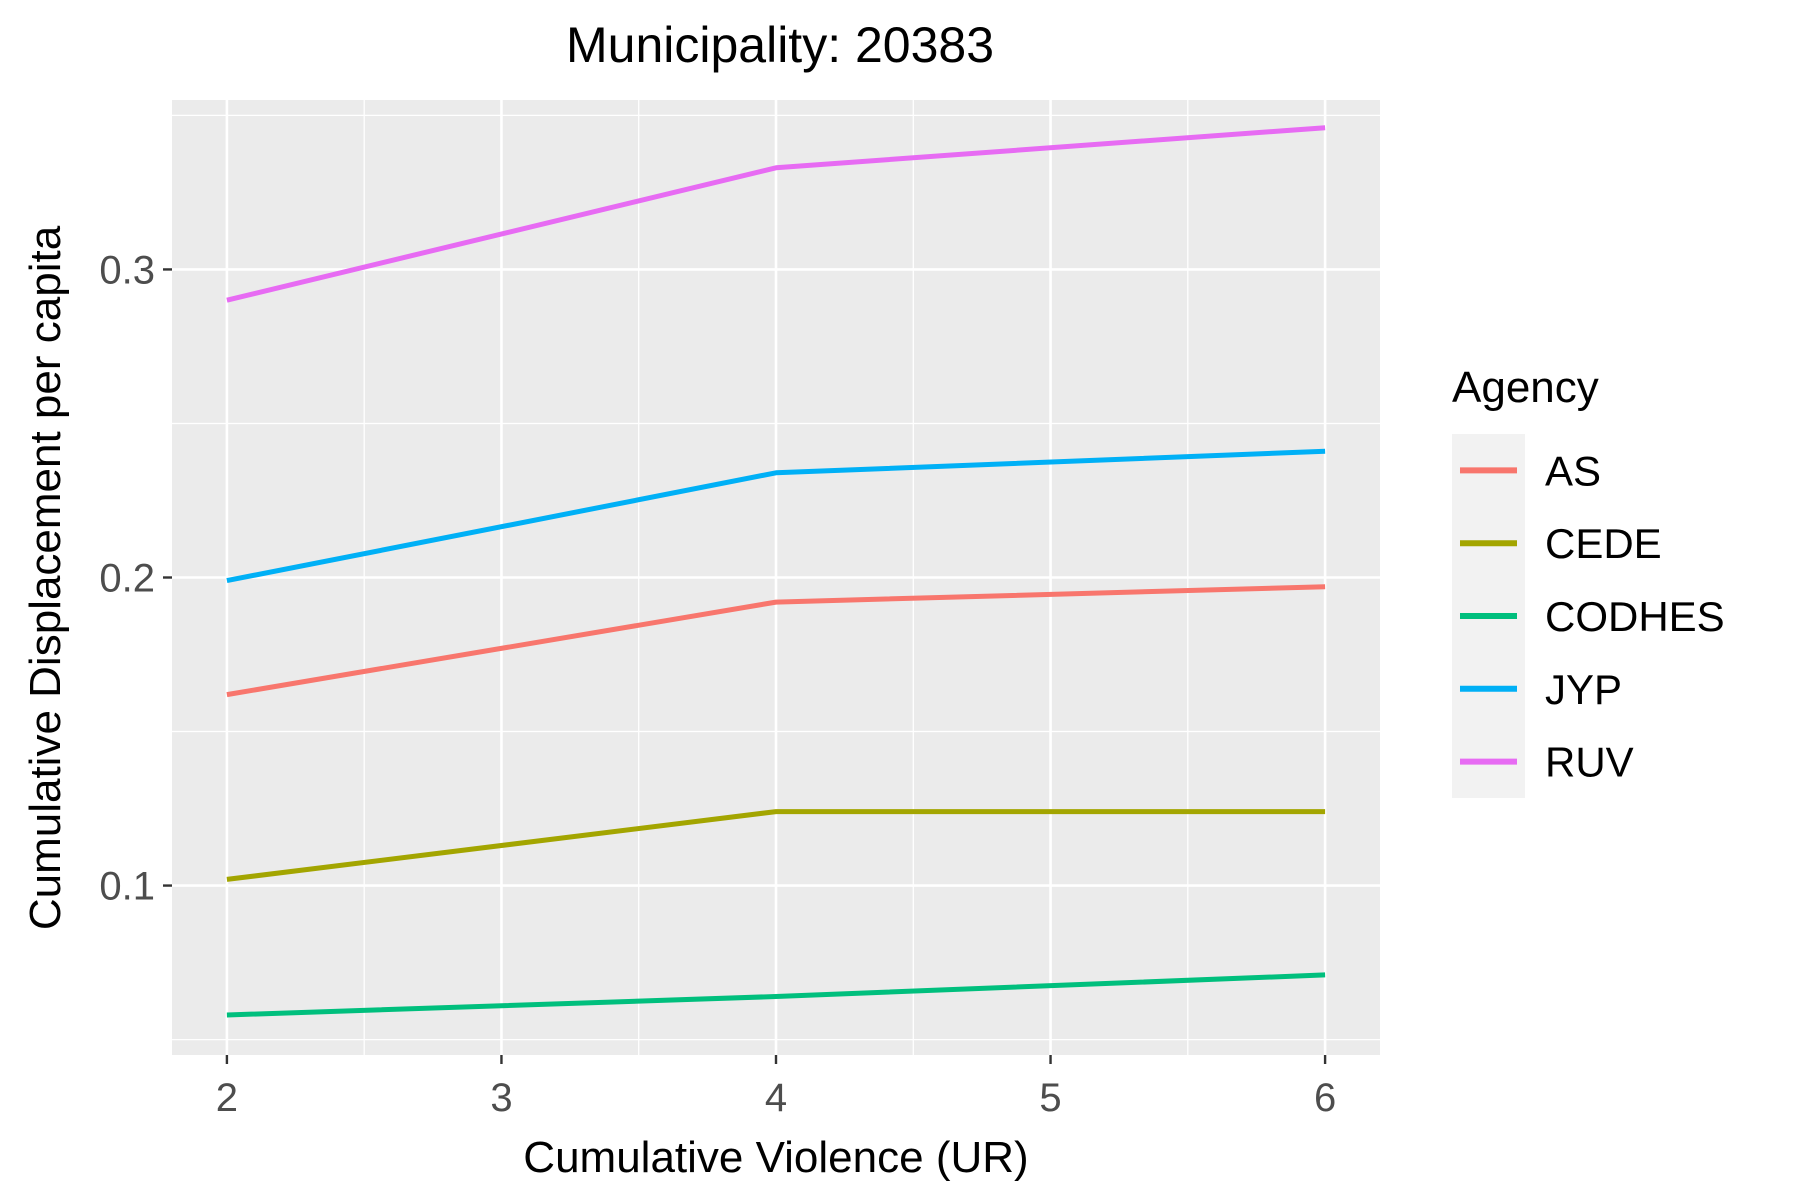 This screenshot has height=1200, width=1800. Describe the element at coordinates (501, 1098) in the screenshot. I see `x-tick-label: 3` at that location.